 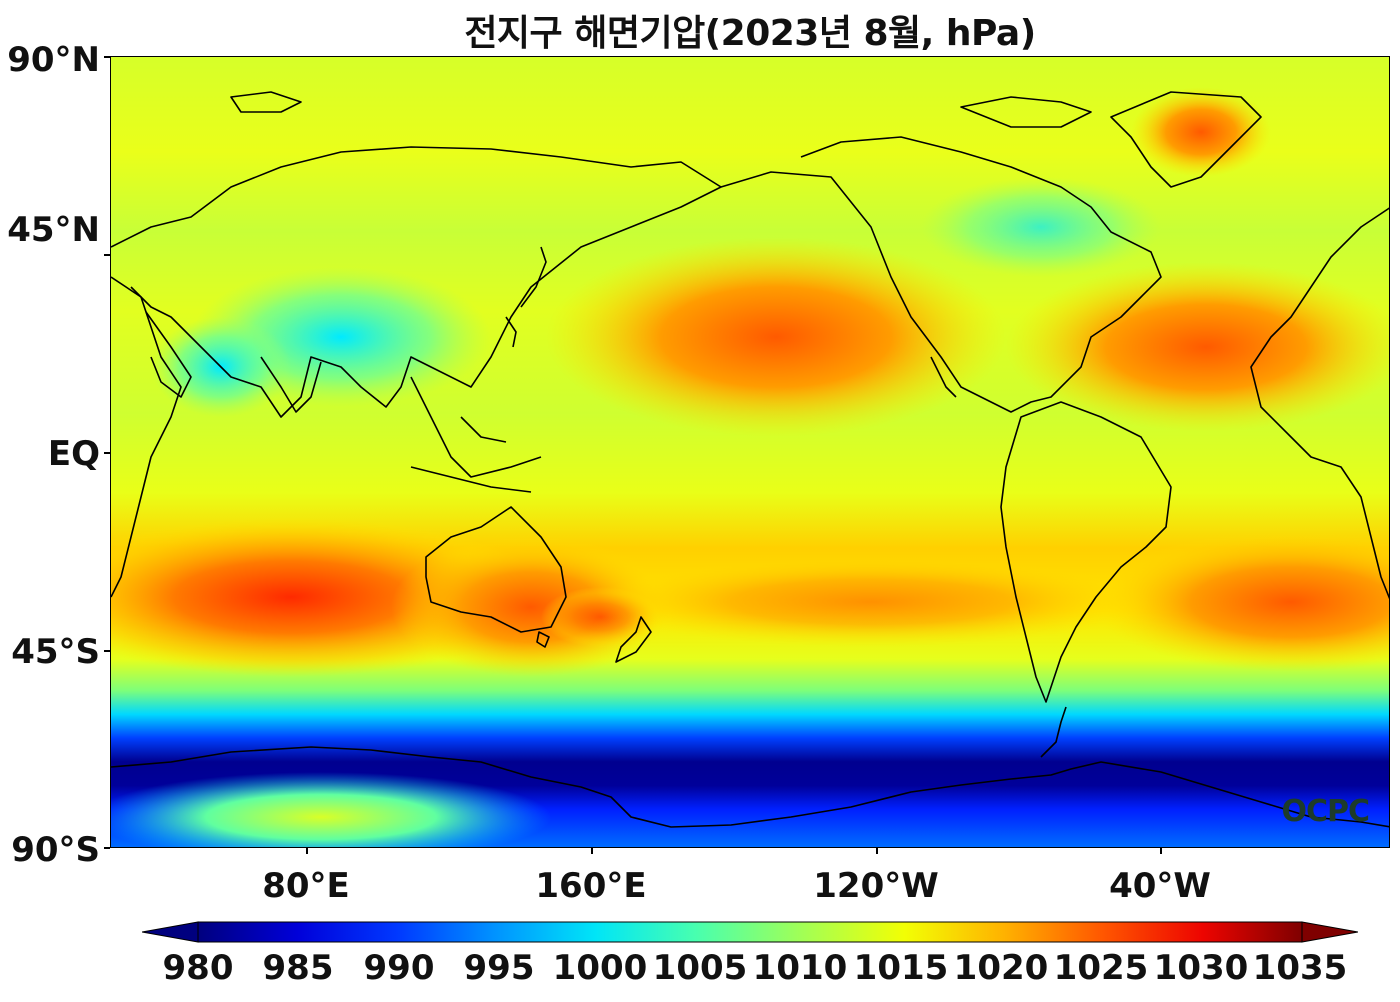 I want to click on greenland-high, so click(x=1201, y=132).